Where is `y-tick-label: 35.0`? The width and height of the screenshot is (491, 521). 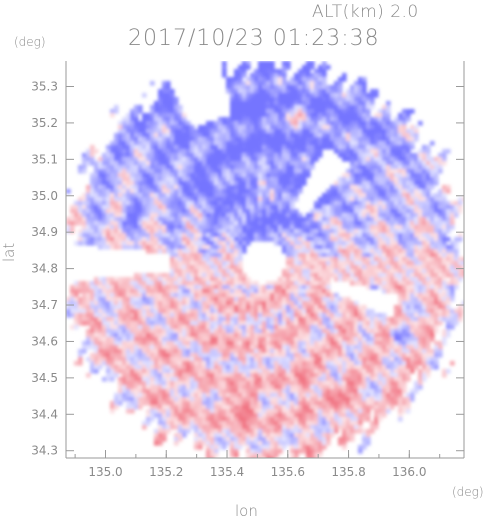 y-tick-label: 35.0 is located at coordinates (44, 196).